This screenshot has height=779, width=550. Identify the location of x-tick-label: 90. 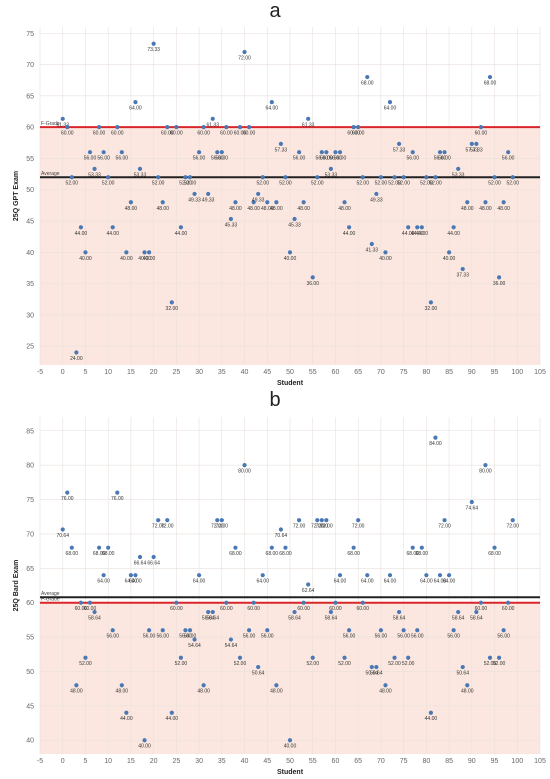
(472, 372).